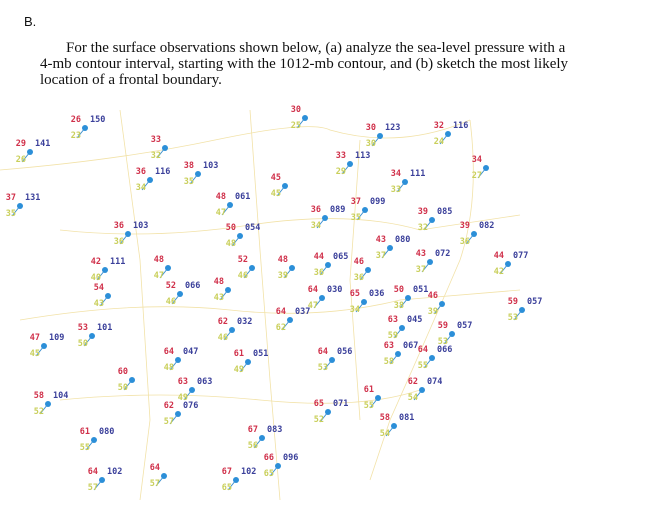 The width and height of the screenshot is (650, 512). I want to click on dewpoint: 24, so click(439, 142).